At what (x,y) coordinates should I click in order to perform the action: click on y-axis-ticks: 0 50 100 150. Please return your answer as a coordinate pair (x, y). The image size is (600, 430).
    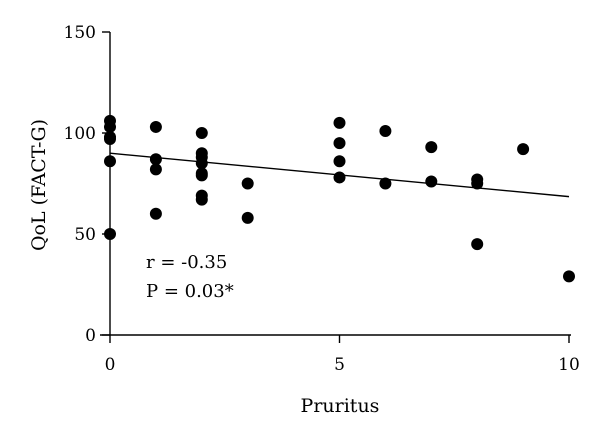
    Looking at the image, I should click on (87, 184).